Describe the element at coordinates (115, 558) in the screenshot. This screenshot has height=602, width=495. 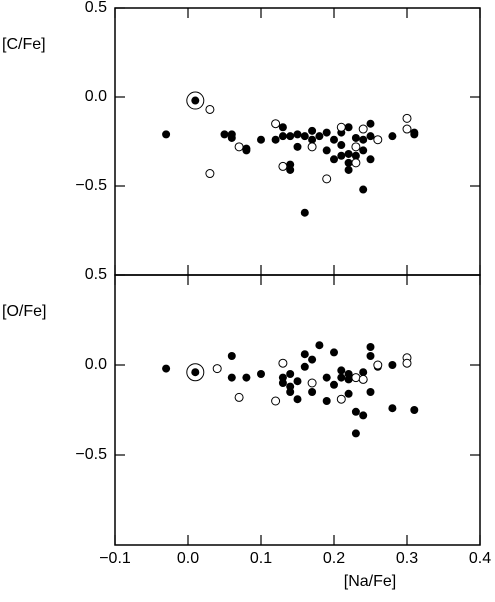
I see `x-tick-label: −0.1` at that location.